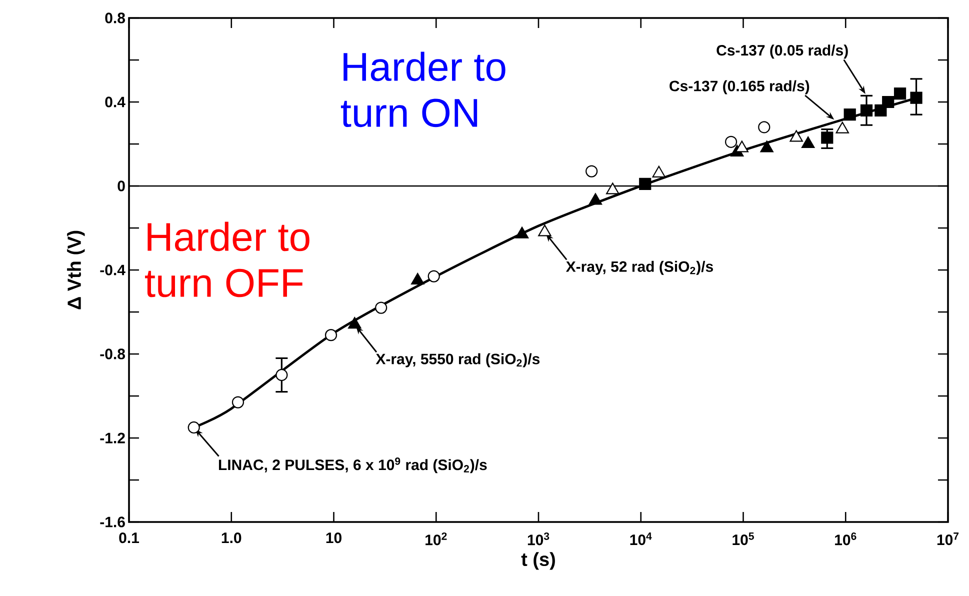  What do you see at coordinates (423, 90) in the screenshot?
I see `annotation: Harder to turn ON` at bounding box center [423, 90].